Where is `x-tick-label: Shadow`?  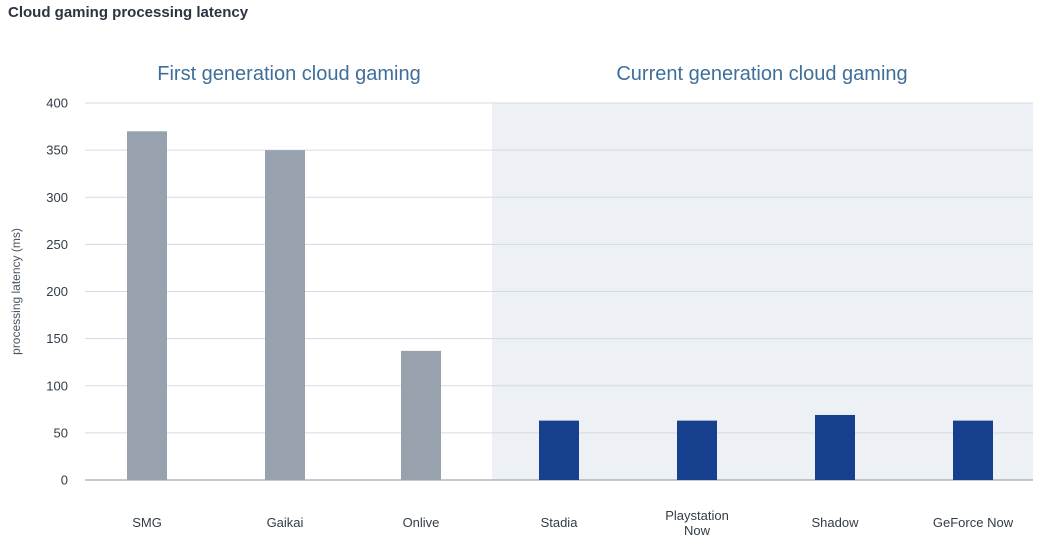 x-tick-label: Shadow is located at coordinates (836, 522).